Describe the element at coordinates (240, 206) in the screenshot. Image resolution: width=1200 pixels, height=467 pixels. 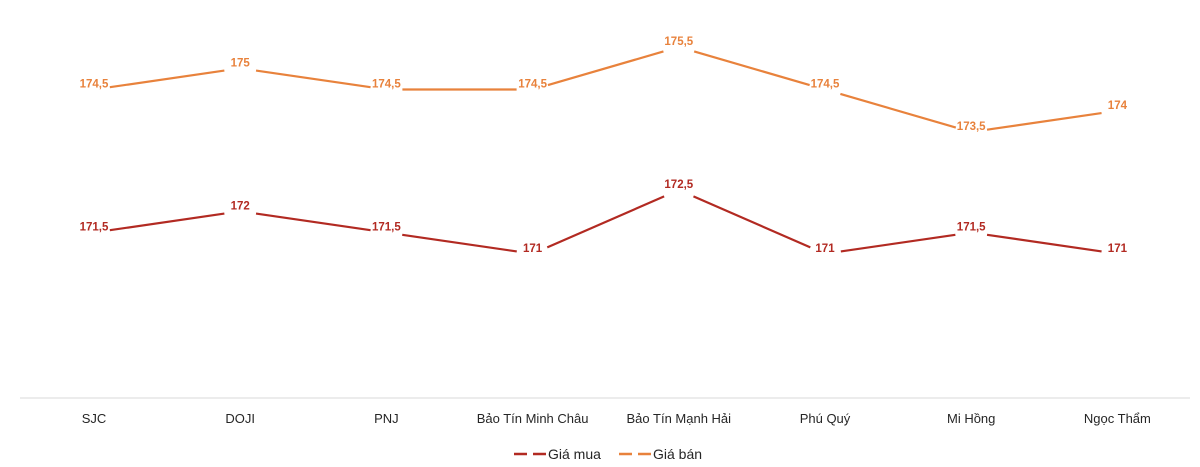
I see `data-label: 172` at that location.